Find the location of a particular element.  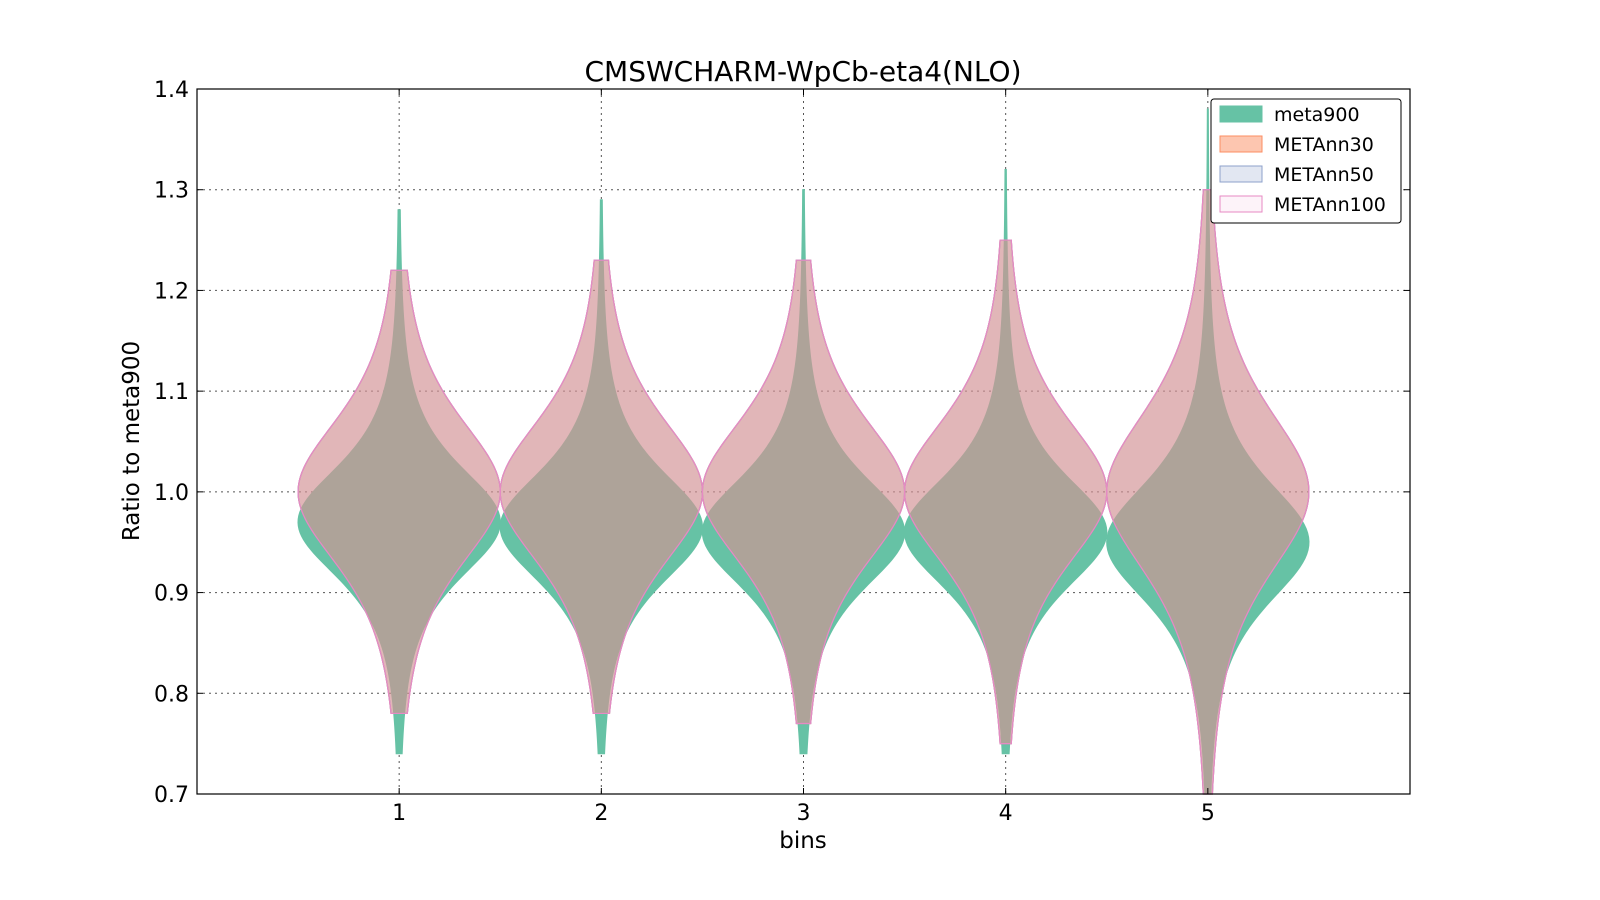

x-tick-label: 2 is located at coordinates (601, 813).